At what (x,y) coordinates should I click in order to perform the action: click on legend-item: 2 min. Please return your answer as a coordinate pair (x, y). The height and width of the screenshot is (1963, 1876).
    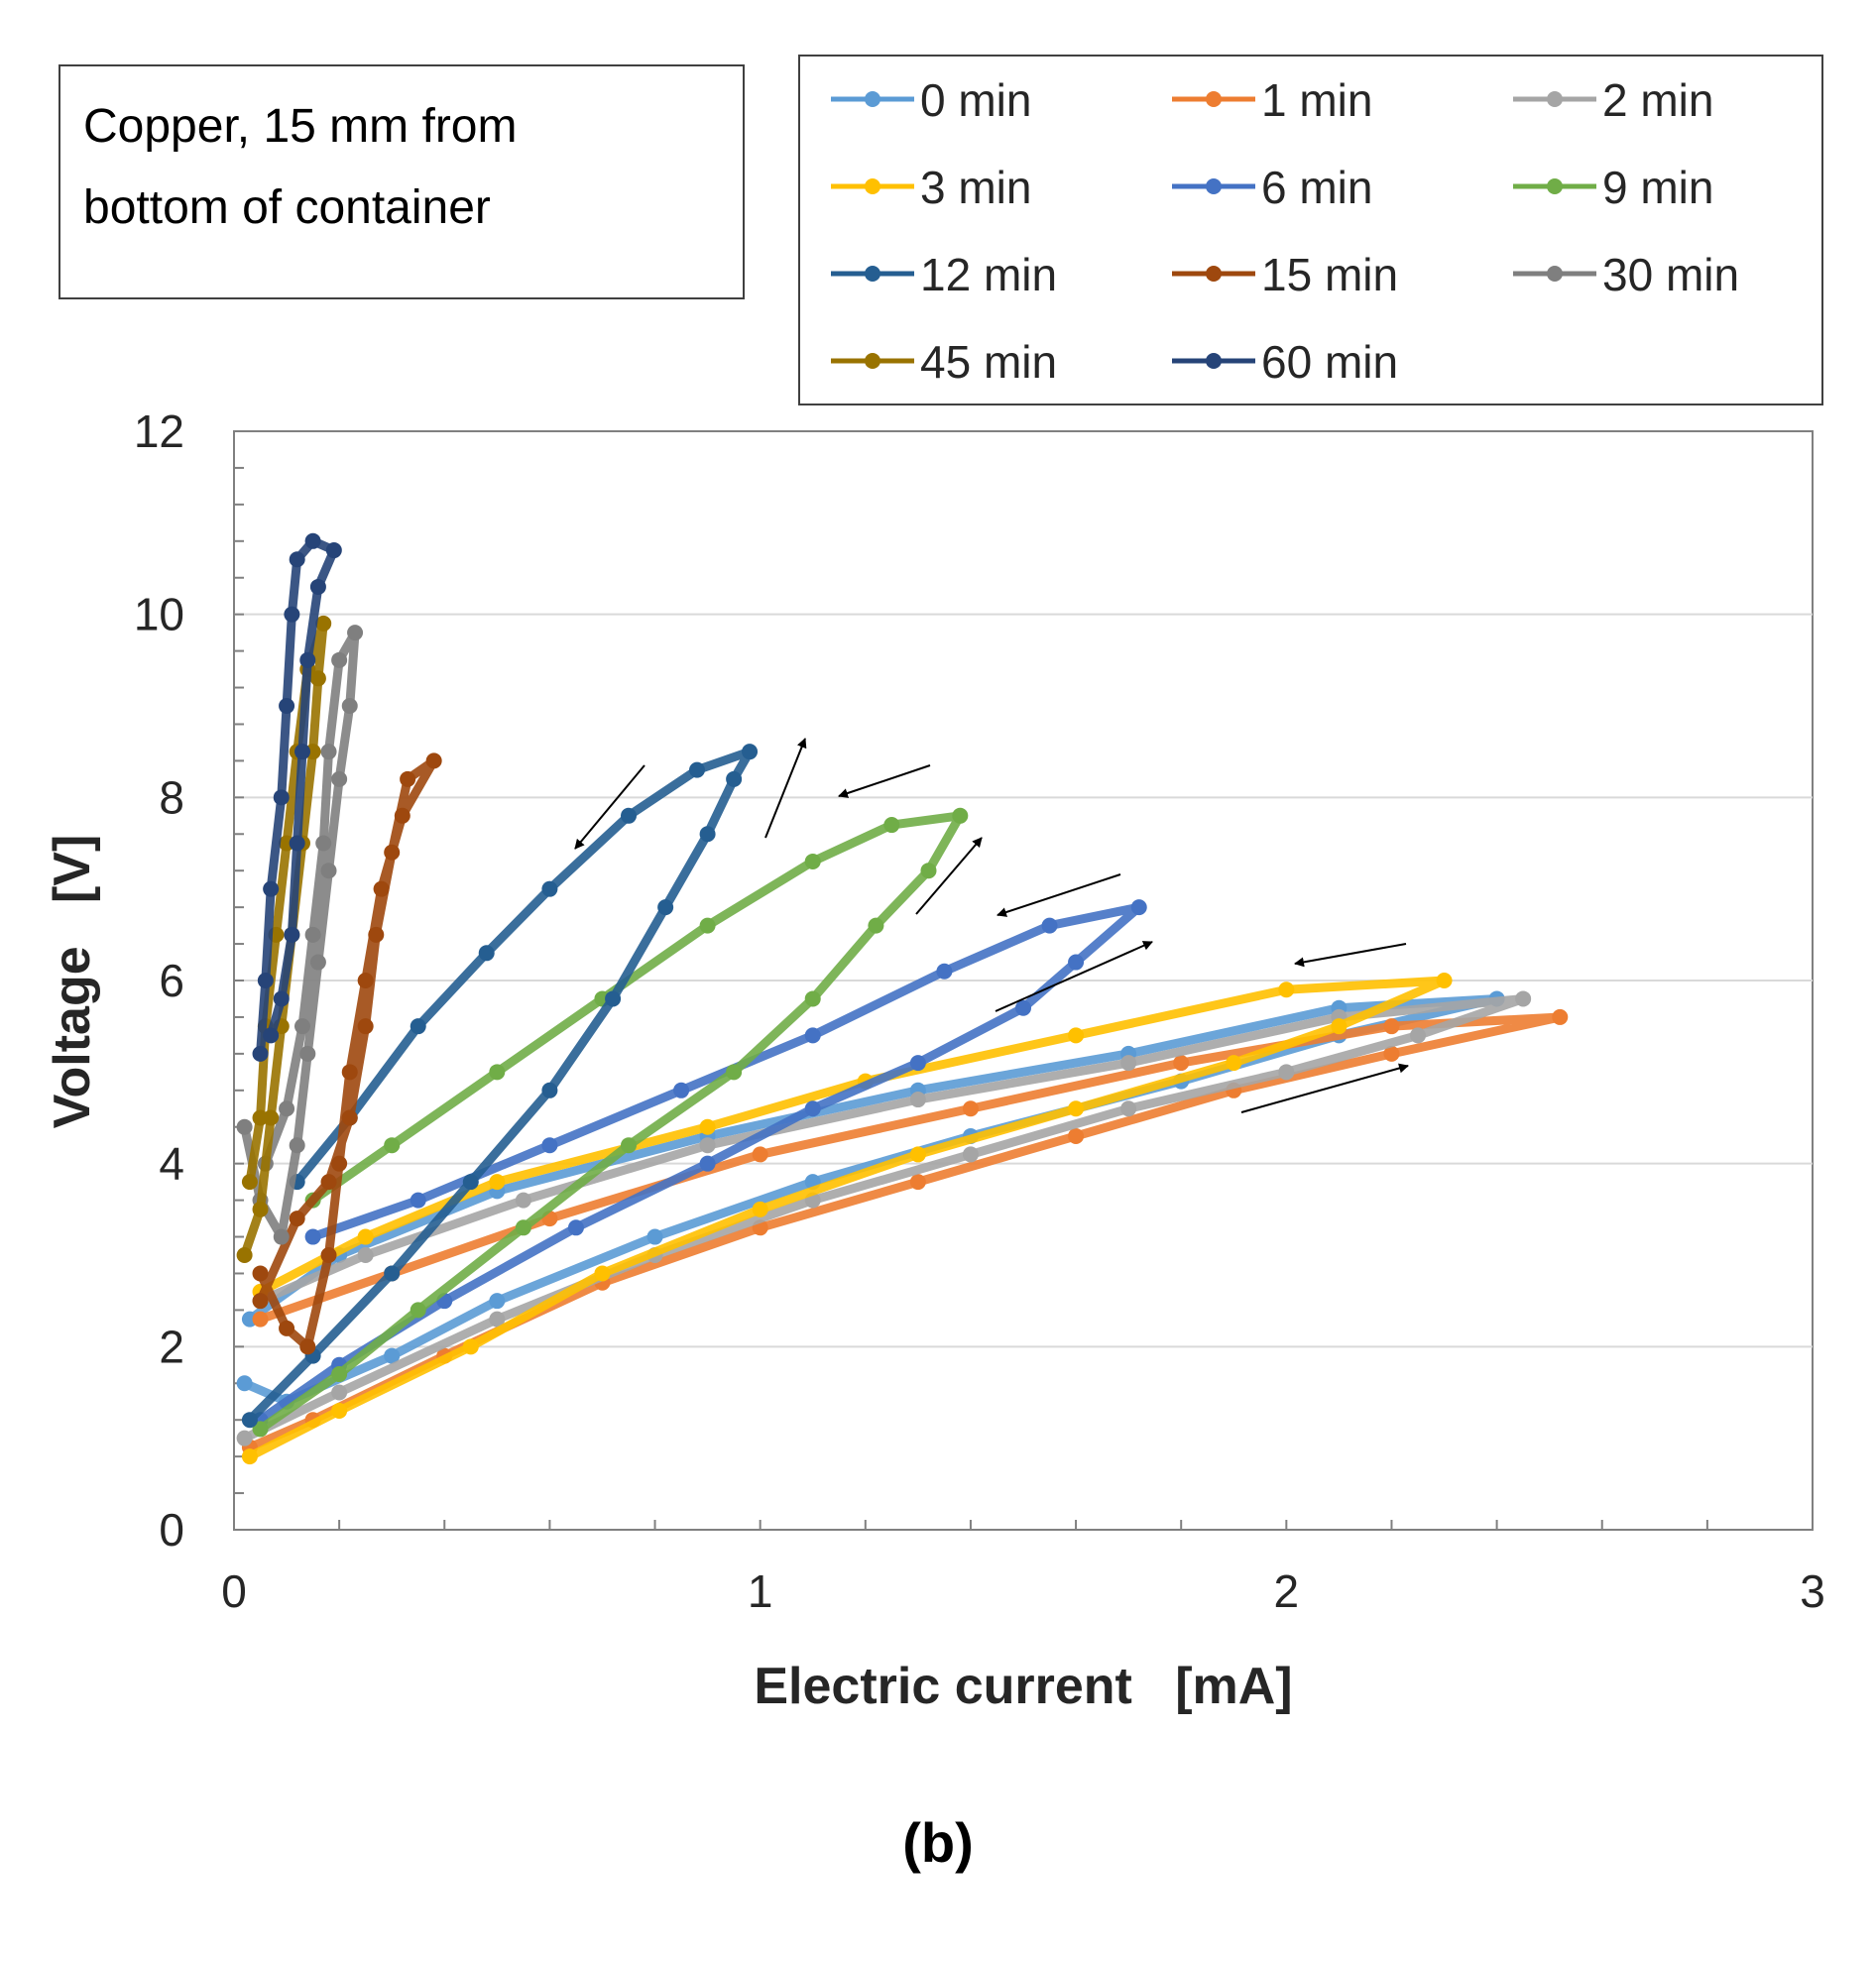
    Looking at the image, I should click on (1613, 100).